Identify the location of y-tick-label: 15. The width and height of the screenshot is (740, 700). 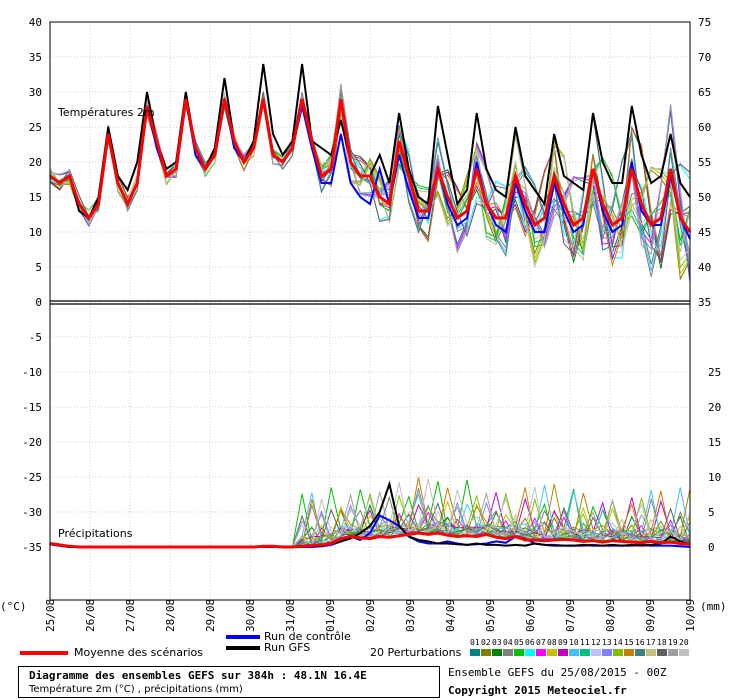
(35, 197).